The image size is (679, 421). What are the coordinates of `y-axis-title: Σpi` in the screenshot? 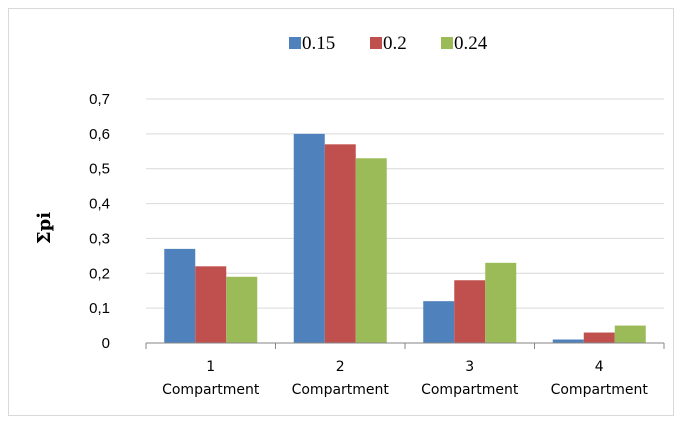 It's located at (44, 228).